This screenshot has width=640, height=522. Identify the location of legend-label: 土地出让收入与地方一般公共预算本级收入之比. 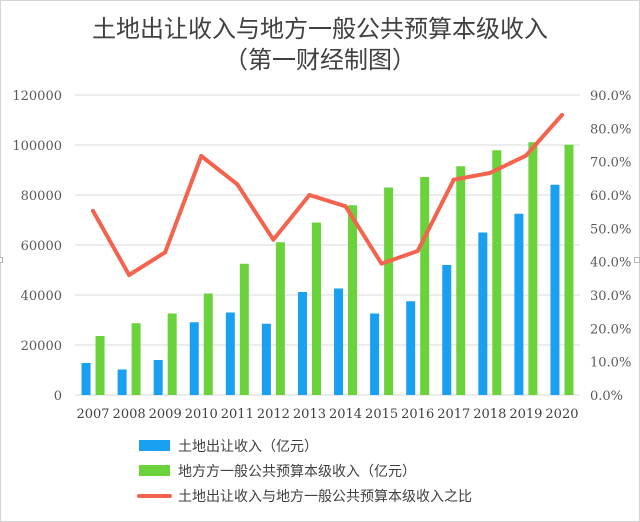
(325, 497).